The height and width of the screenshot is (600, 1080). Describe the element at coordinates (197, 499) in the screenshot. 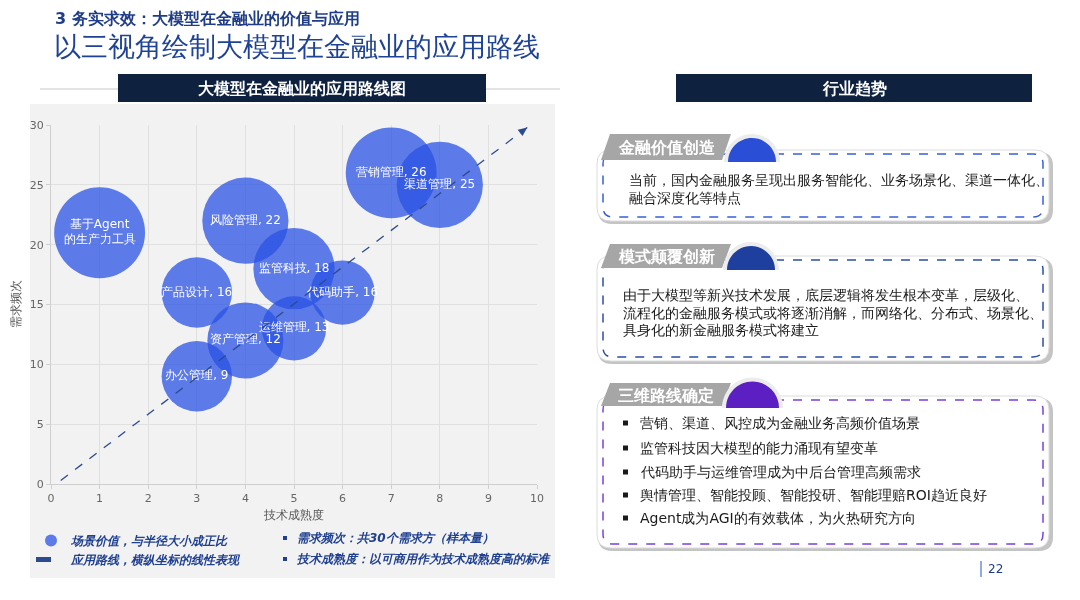

I see `x-tick-label: 3` at that location.